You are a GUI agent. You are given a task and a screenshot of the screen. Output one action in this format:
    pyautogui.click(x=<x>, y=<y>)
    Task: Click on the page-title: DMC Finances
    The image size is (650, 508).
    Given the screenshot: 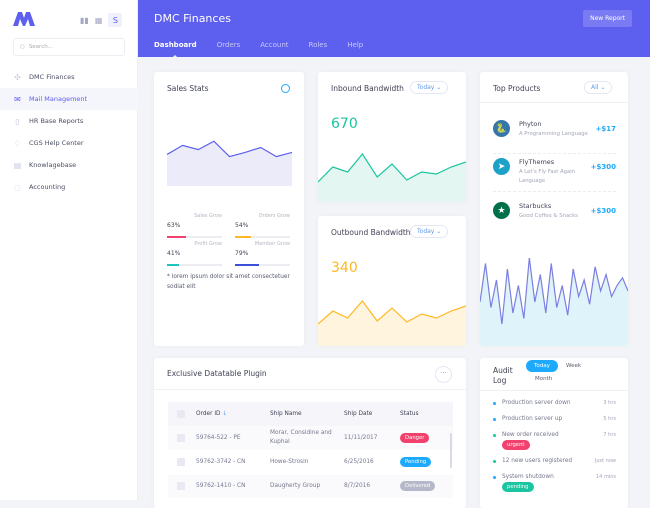 What is the action you would take?
    pyautogui.click(x=192, y=18)
    